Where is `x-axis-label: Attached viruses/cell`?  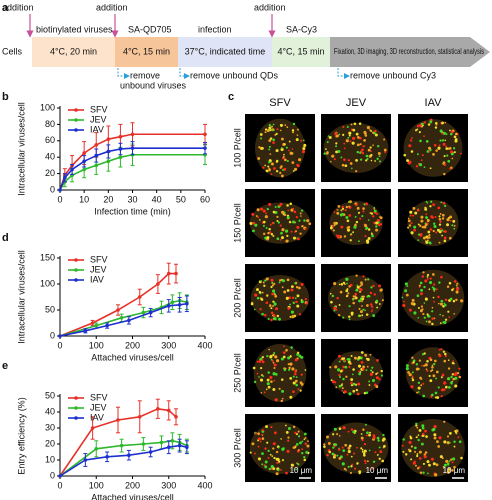 x-axis-label: Attached viruses/cell is located at coordinates (132, 496).